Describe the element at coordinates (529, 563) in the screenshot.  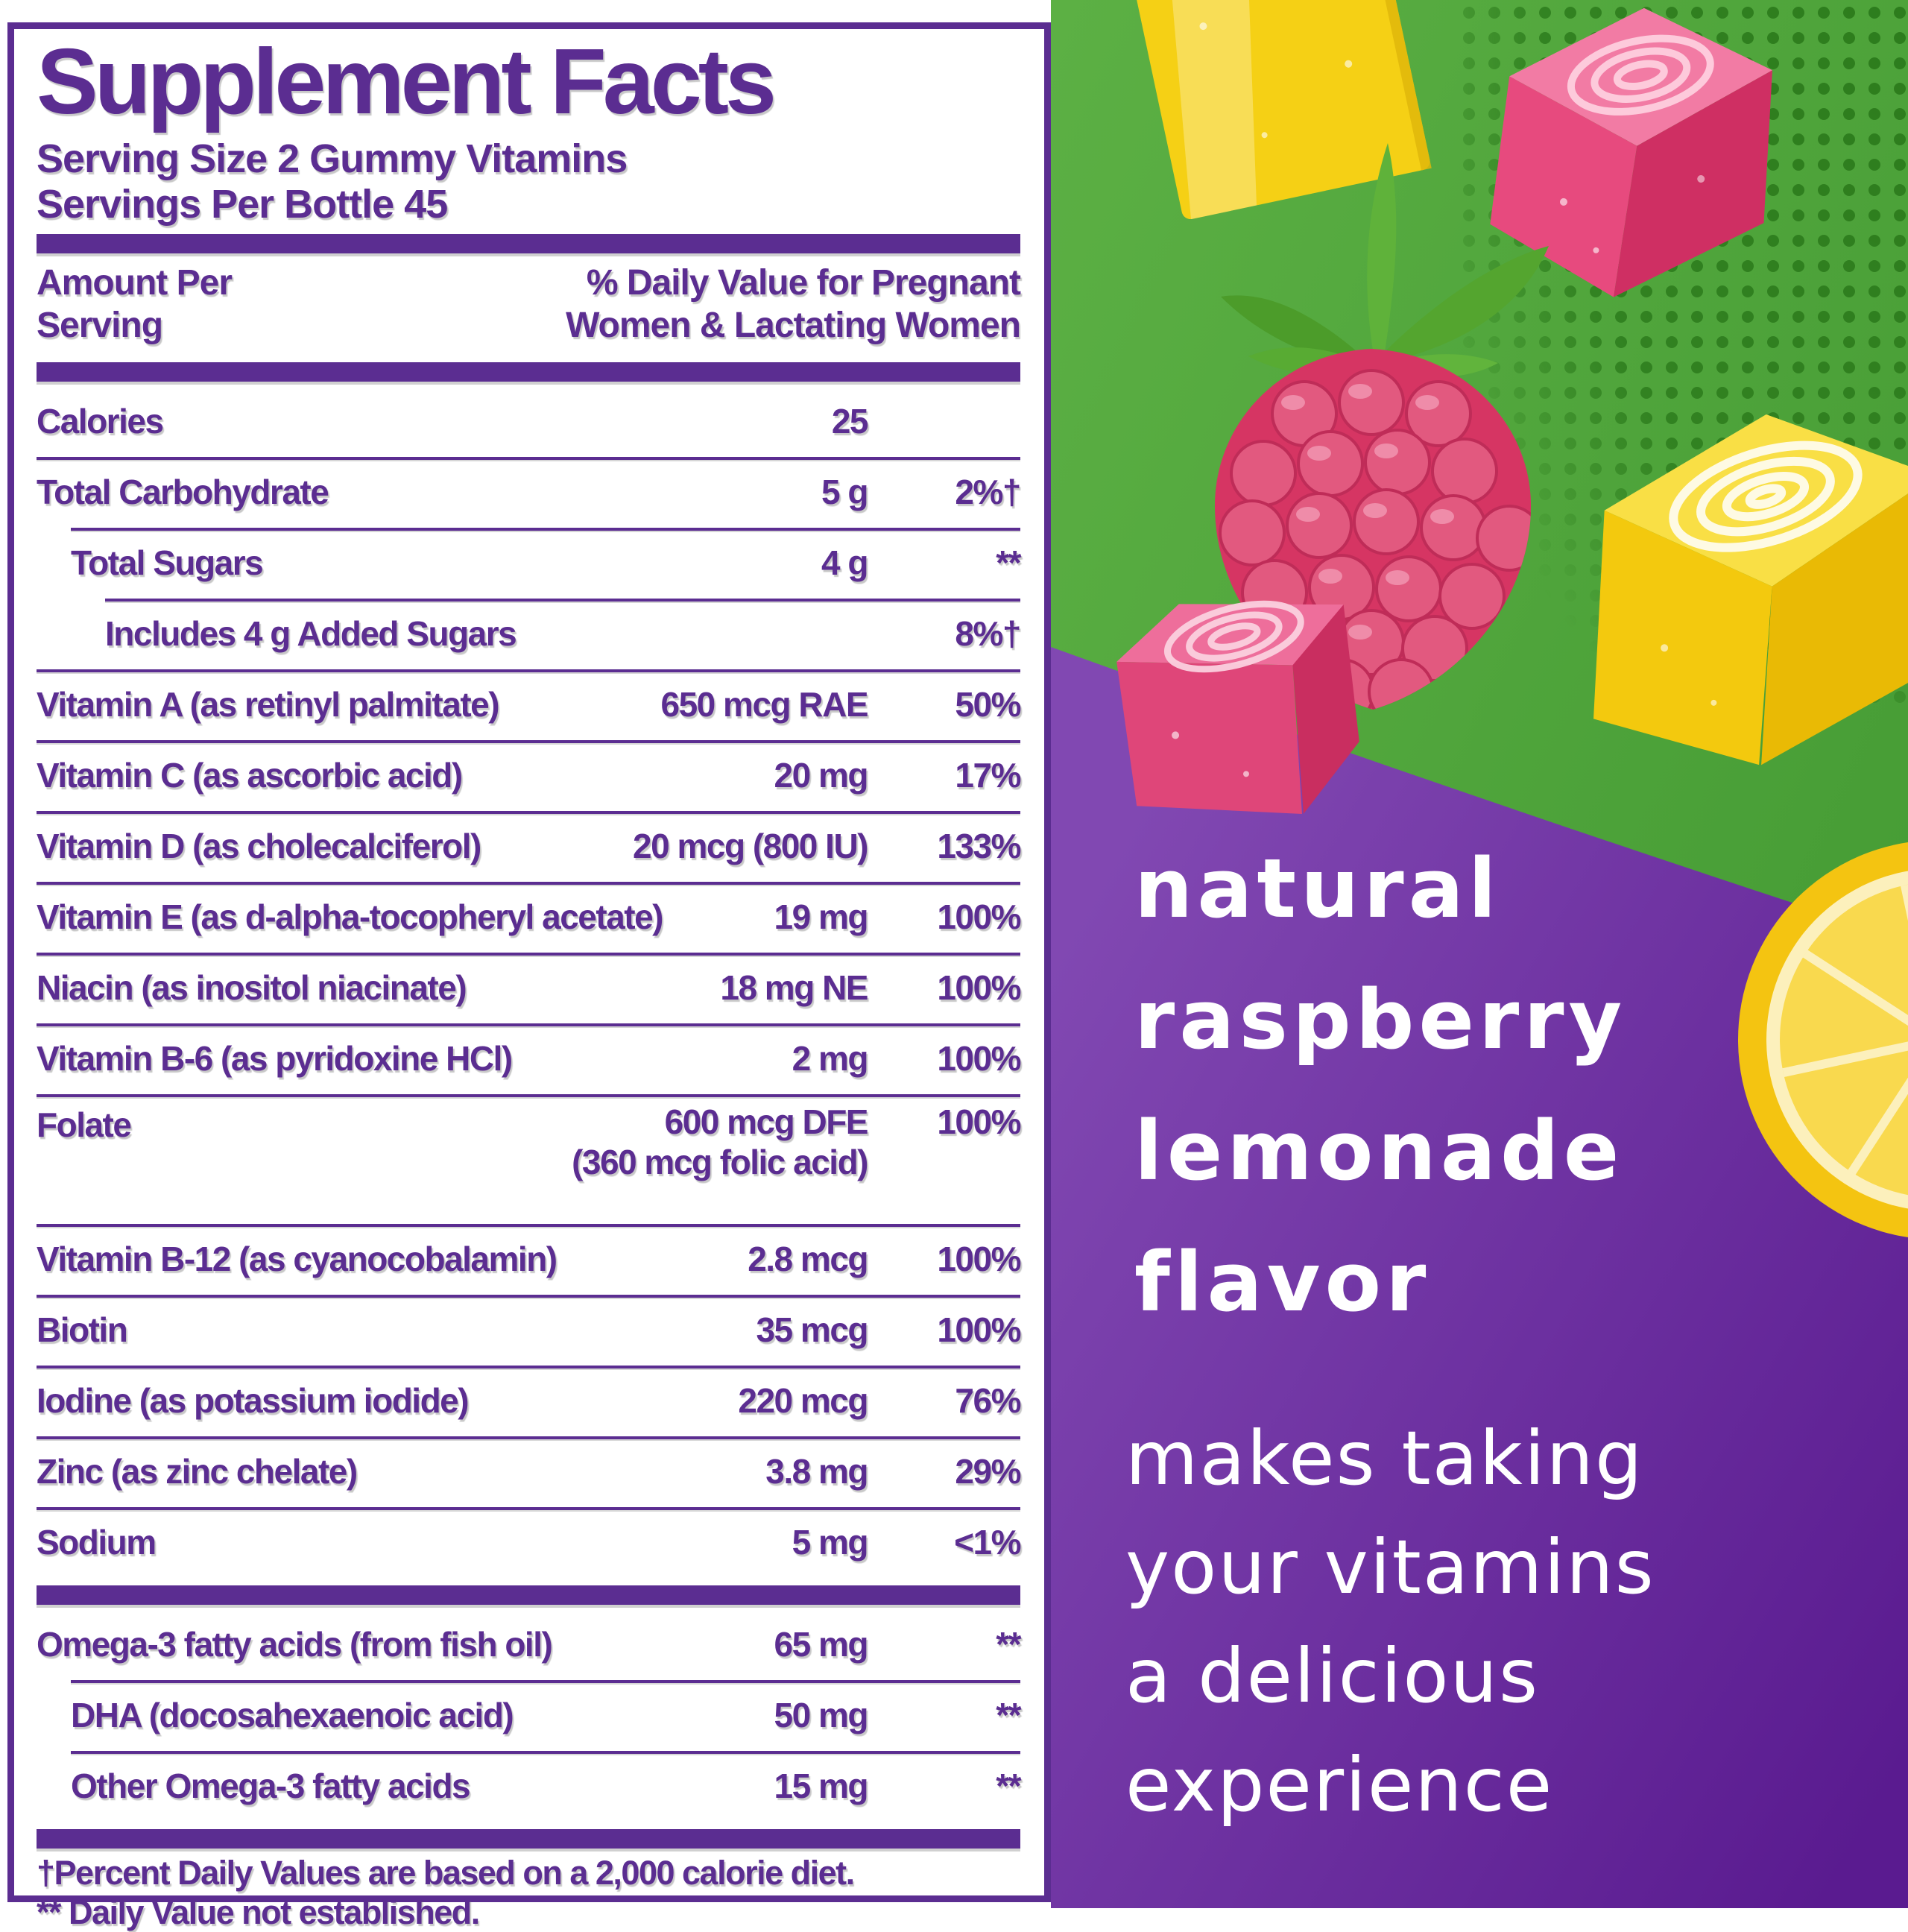
I see `nutrient-row: Total Sugars 4 g **` at that location.